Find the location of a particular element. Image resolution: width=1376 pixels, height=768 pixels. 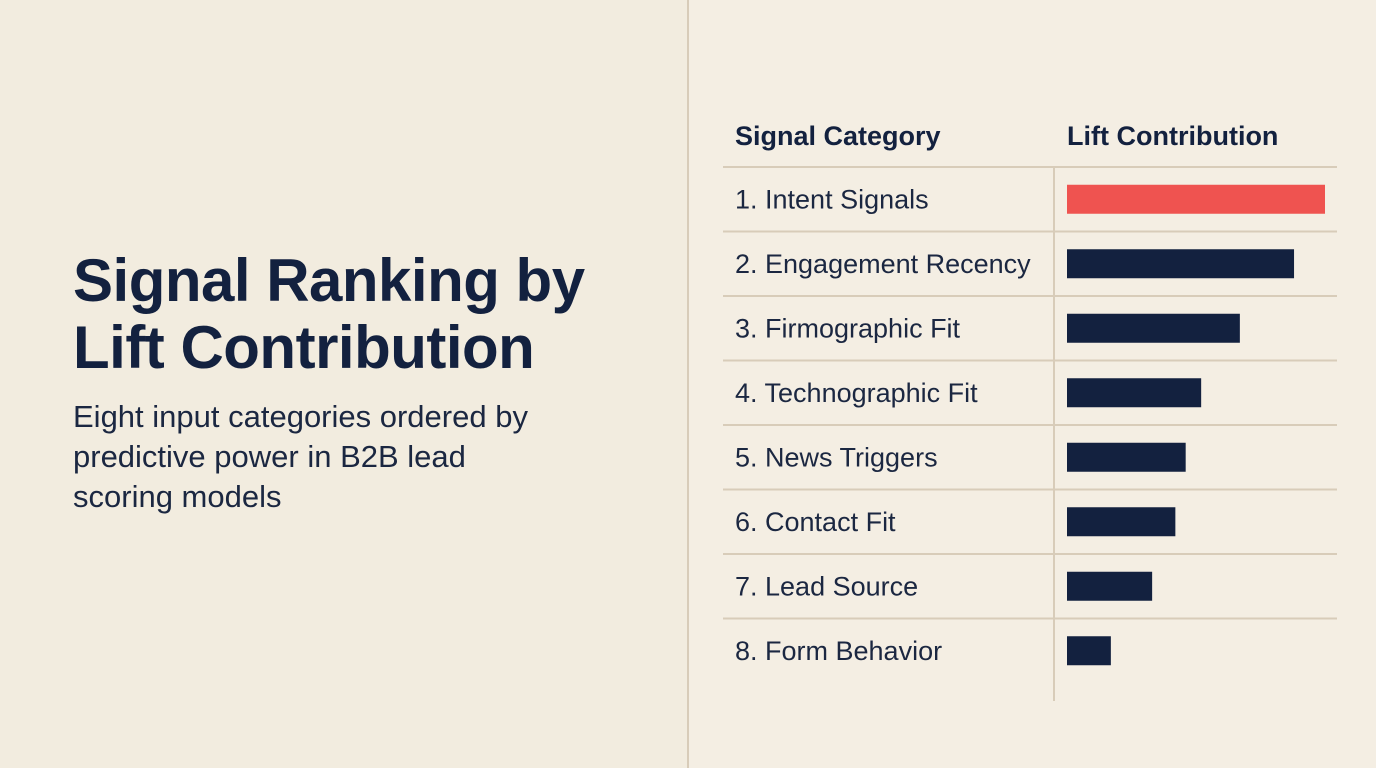

row-label-7: 7. Lead Source is located at coordinates (826, 586).